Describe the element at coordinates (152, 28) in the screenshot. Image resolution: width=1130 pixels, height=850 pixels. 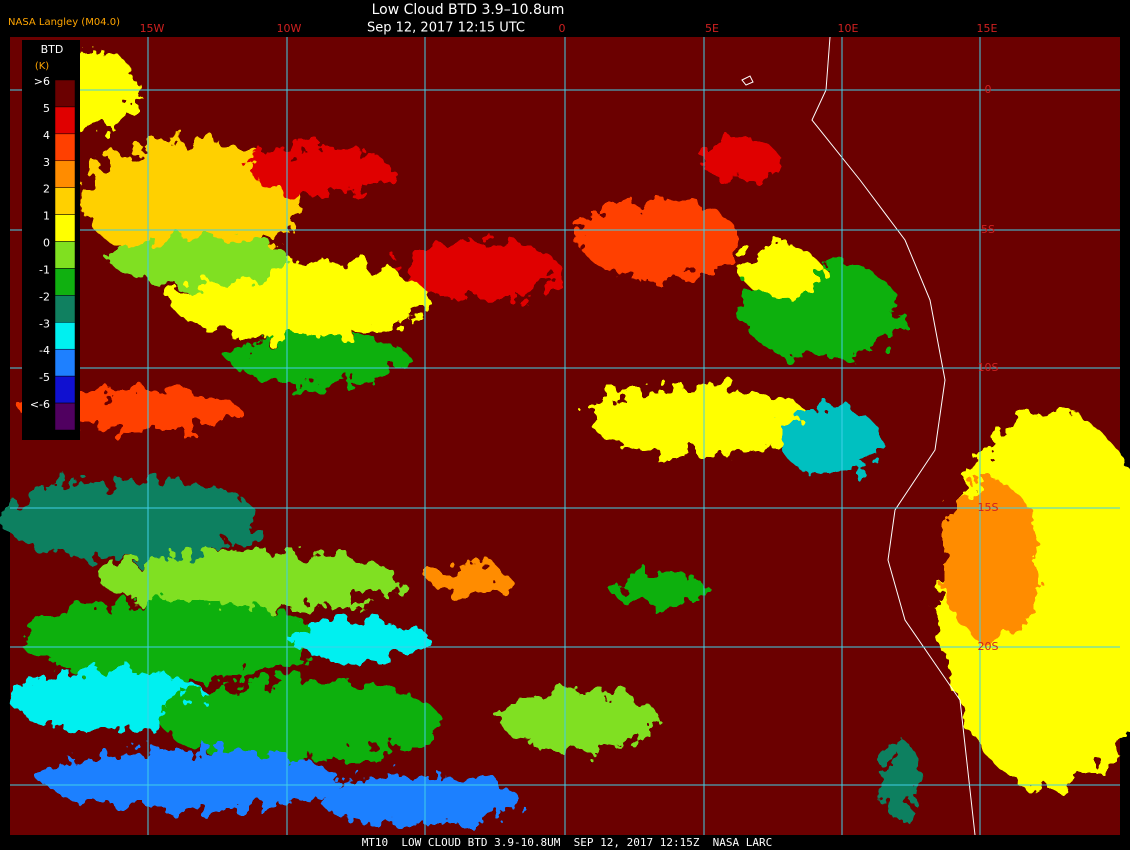
I see `longitude-label: 15W` at that location.